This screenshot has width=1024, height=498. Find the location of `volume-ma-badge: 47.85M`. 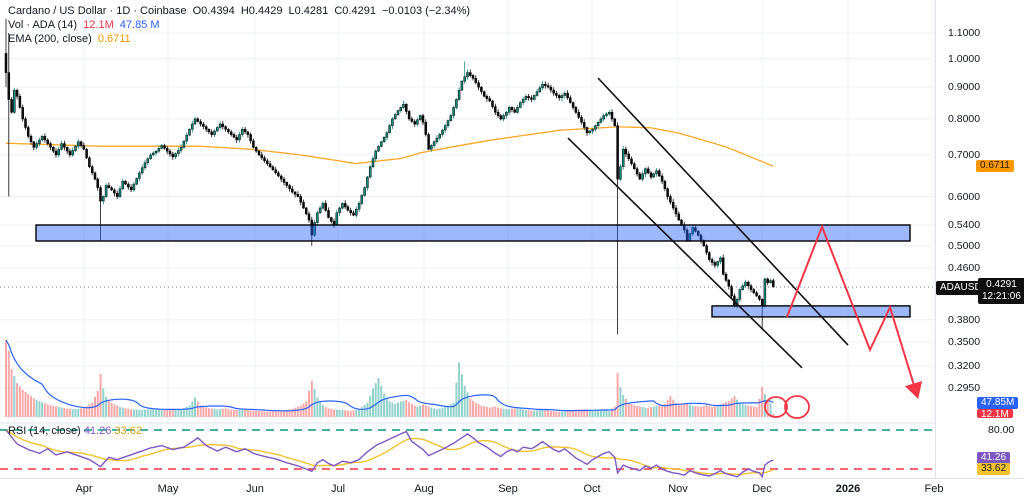

volume-ma-badge: 47.85M is located at coordinates (998, 403).